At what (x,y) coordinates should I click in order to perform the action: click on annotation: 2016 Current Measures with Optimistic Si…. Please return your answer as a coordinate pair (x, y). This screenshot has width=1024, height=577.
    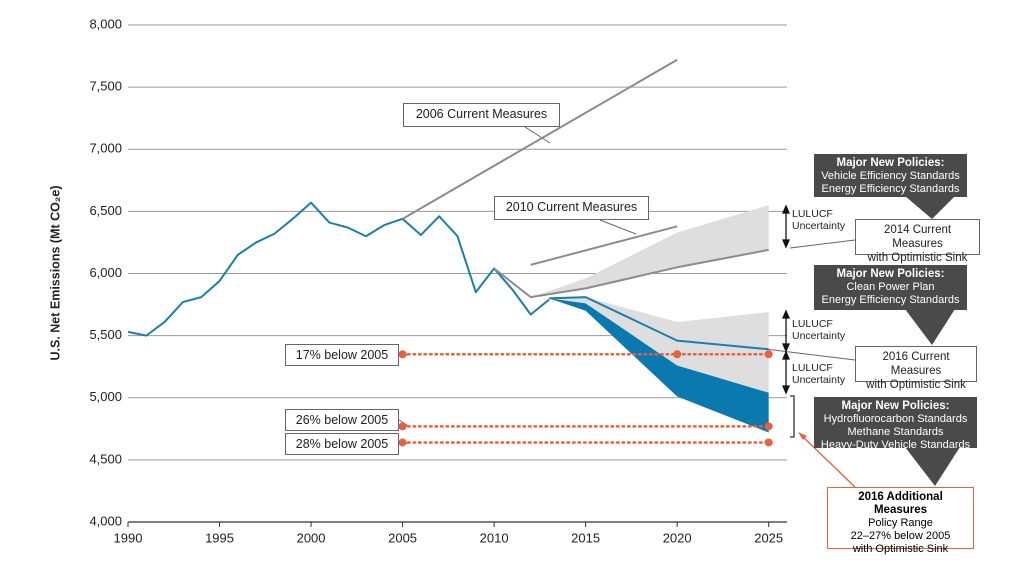
    Looking at the image, I should click on (916, 368).